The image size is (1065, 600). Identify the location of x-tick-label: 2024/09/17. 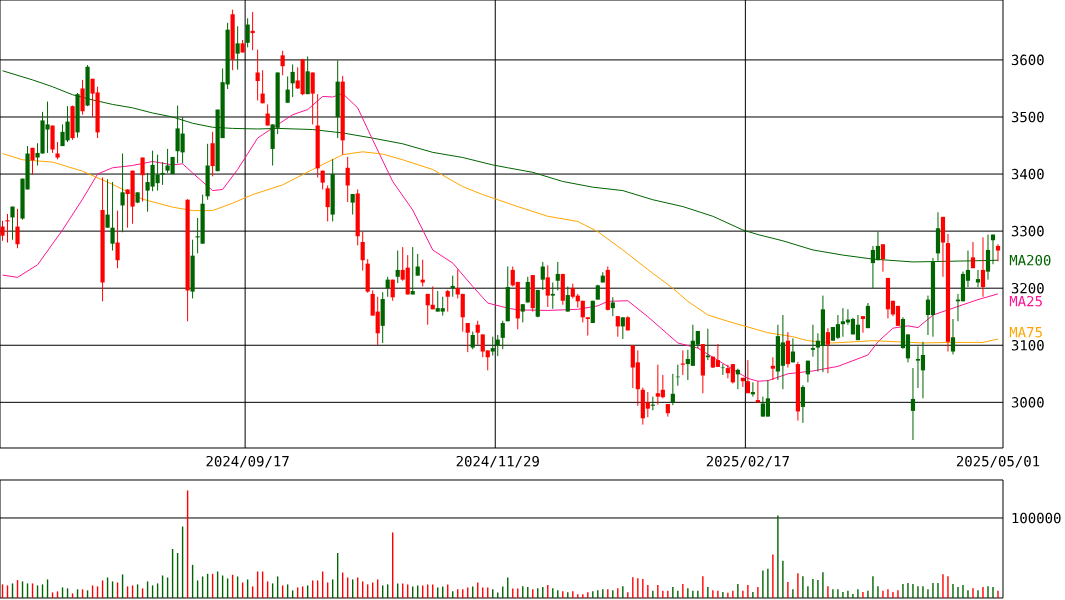
(247, 461).